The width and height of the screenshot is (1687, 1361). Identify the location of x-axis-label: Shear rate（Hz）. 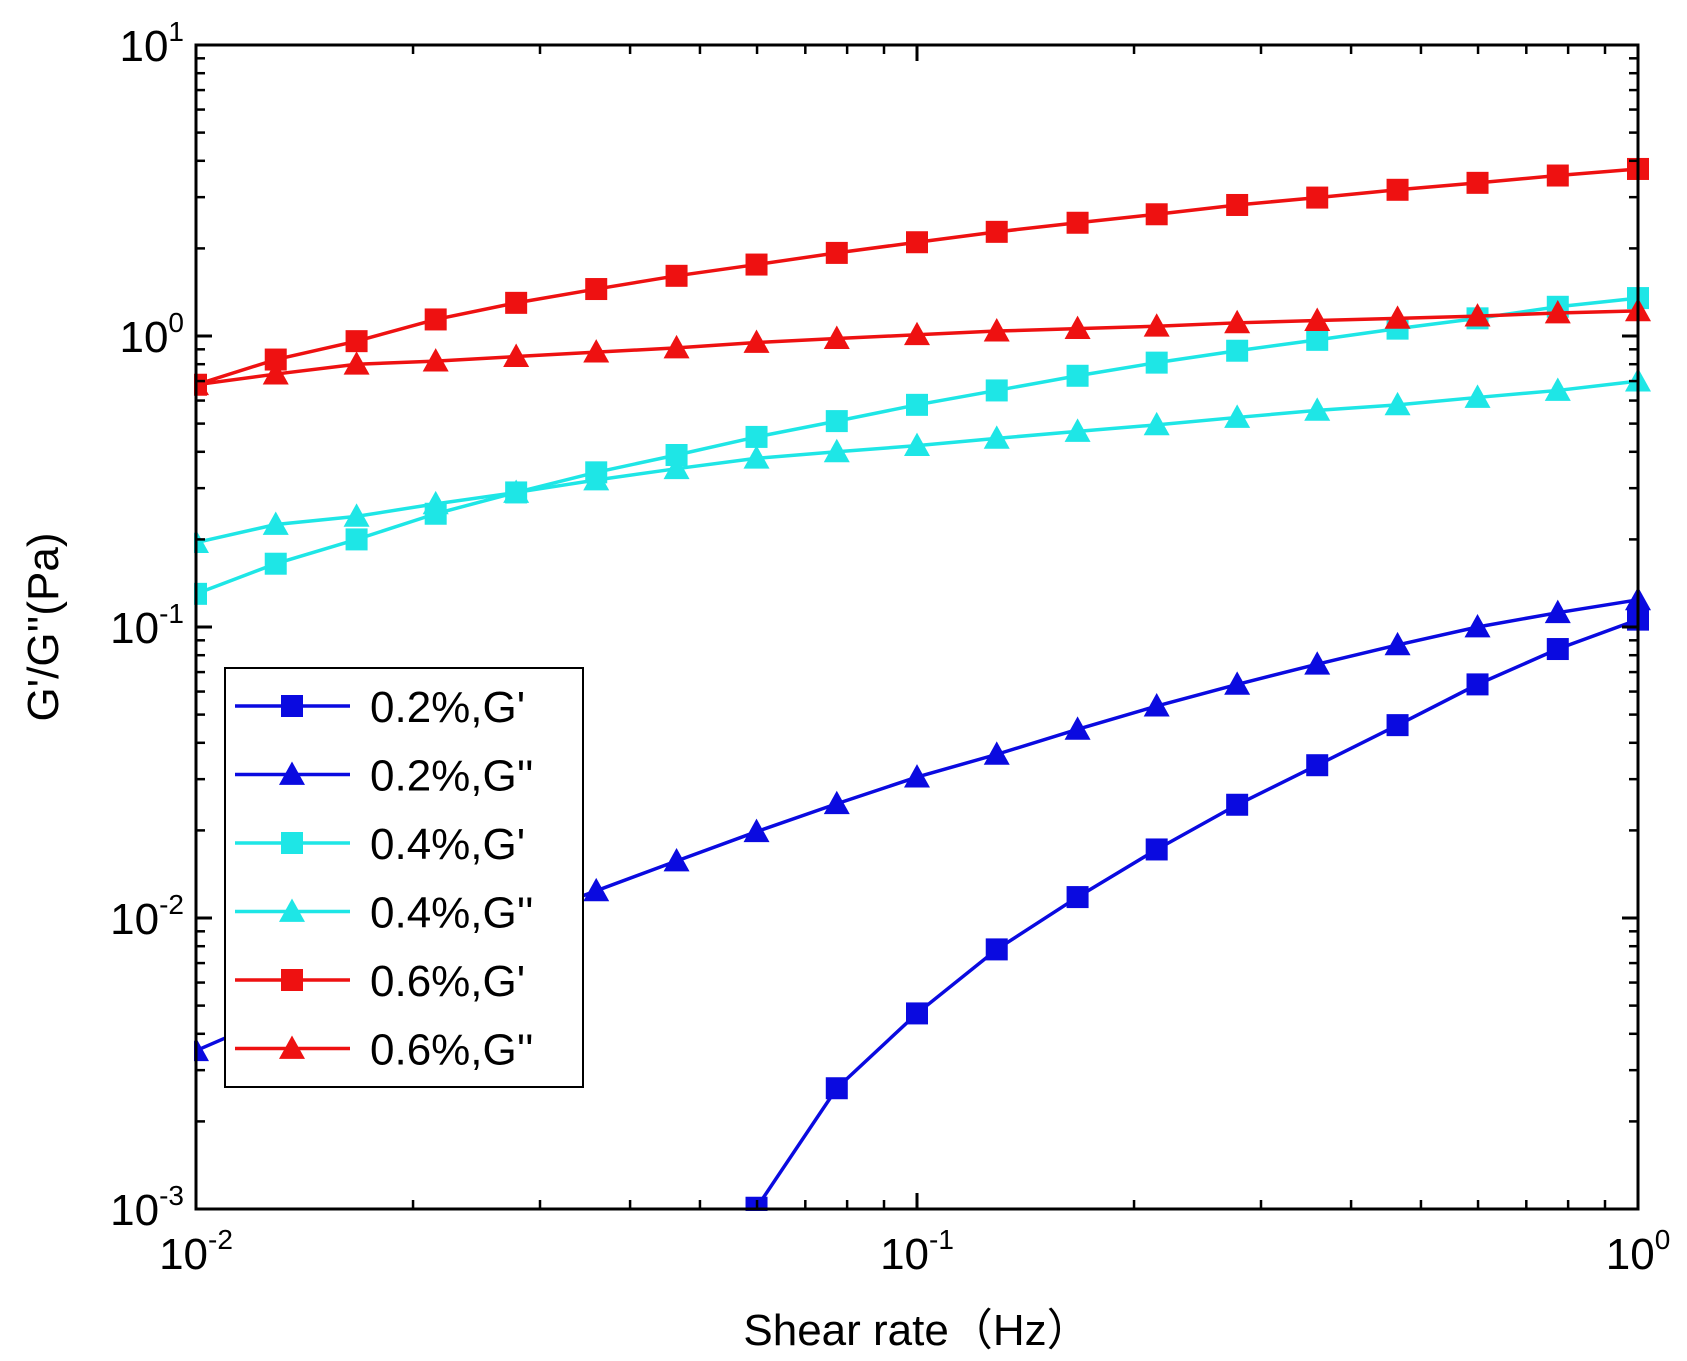
(916, 1330).